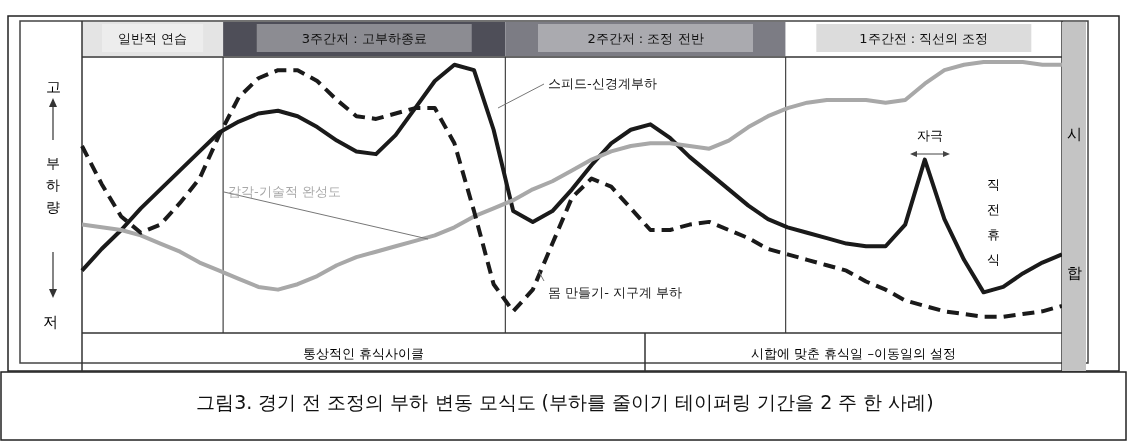 The height and width of the screenshot is (441, 1127). What do you see at coordinates (364, 38) in the screenshot?
I see `text: 3주간저 : 고부하종료` at bounding box center [364, 38].